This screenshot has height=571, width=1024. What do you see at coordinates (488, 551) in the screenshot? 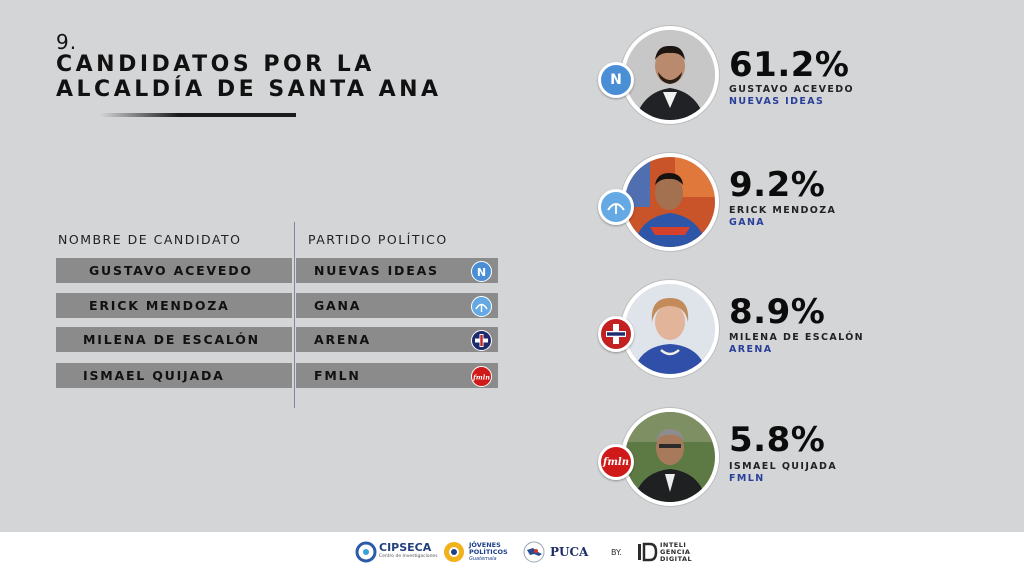
I see `jovenes-line-2: POLÍTICOS` at bounding box center [488, 551].